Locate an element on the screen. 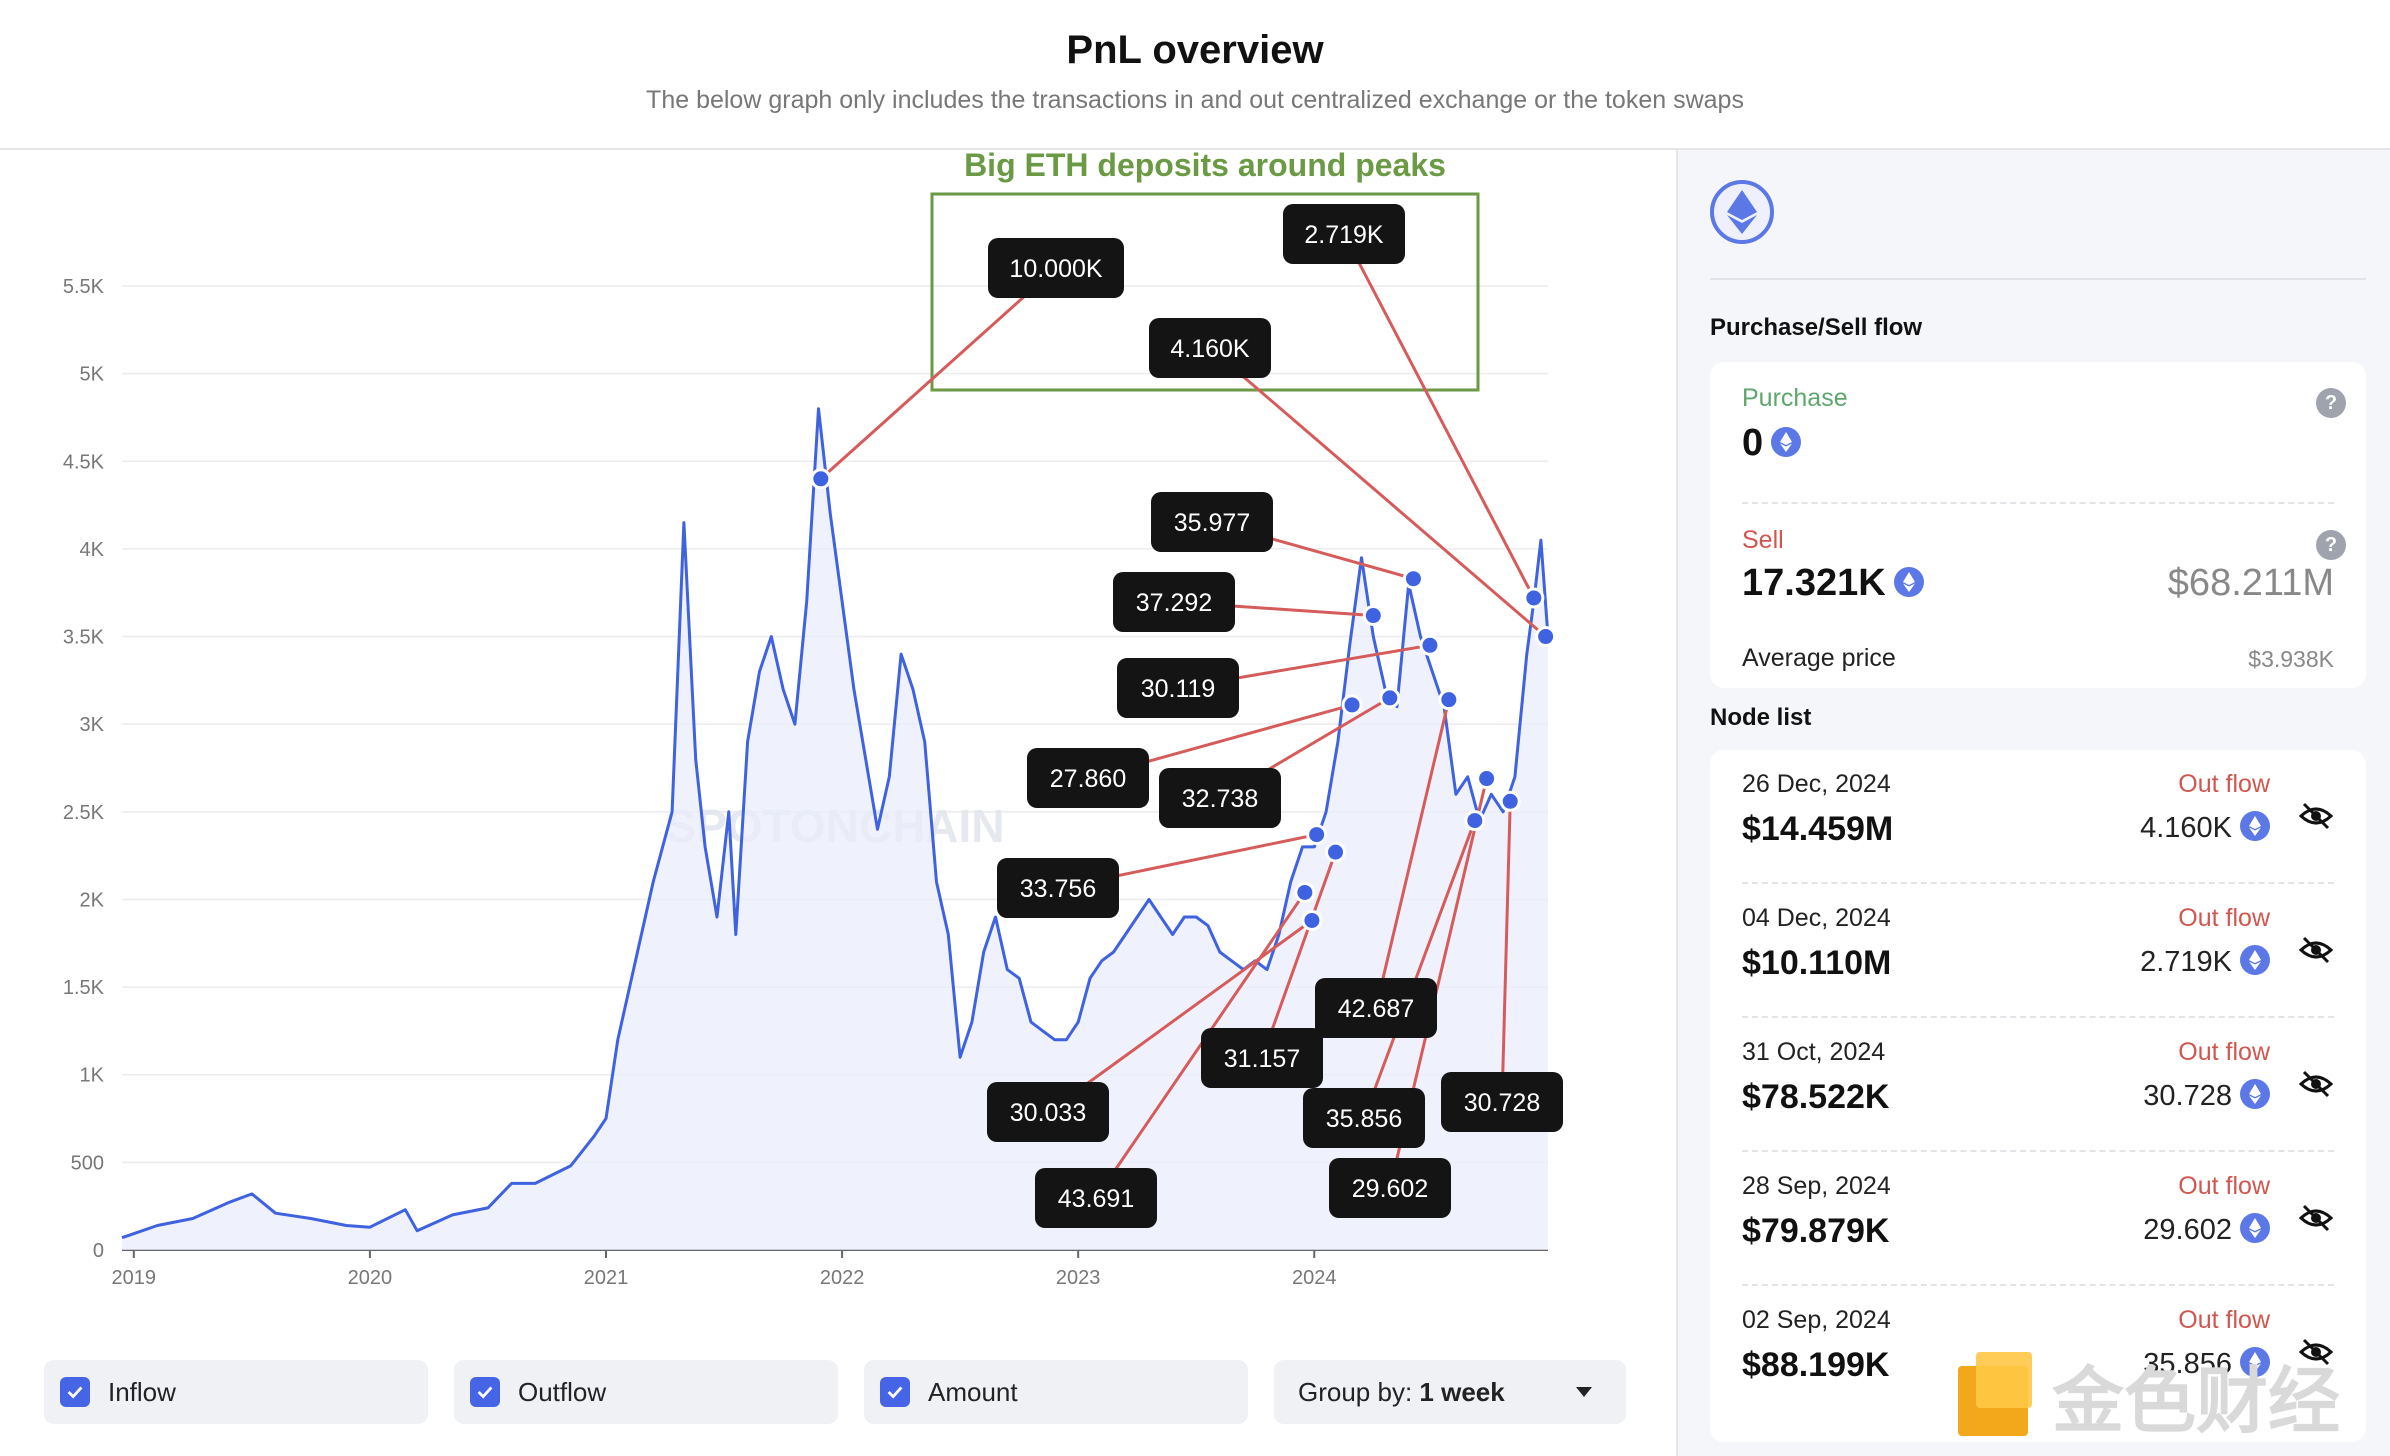  corner-watermark-text: 金色财经 is located at coordinates (2195, 1401).